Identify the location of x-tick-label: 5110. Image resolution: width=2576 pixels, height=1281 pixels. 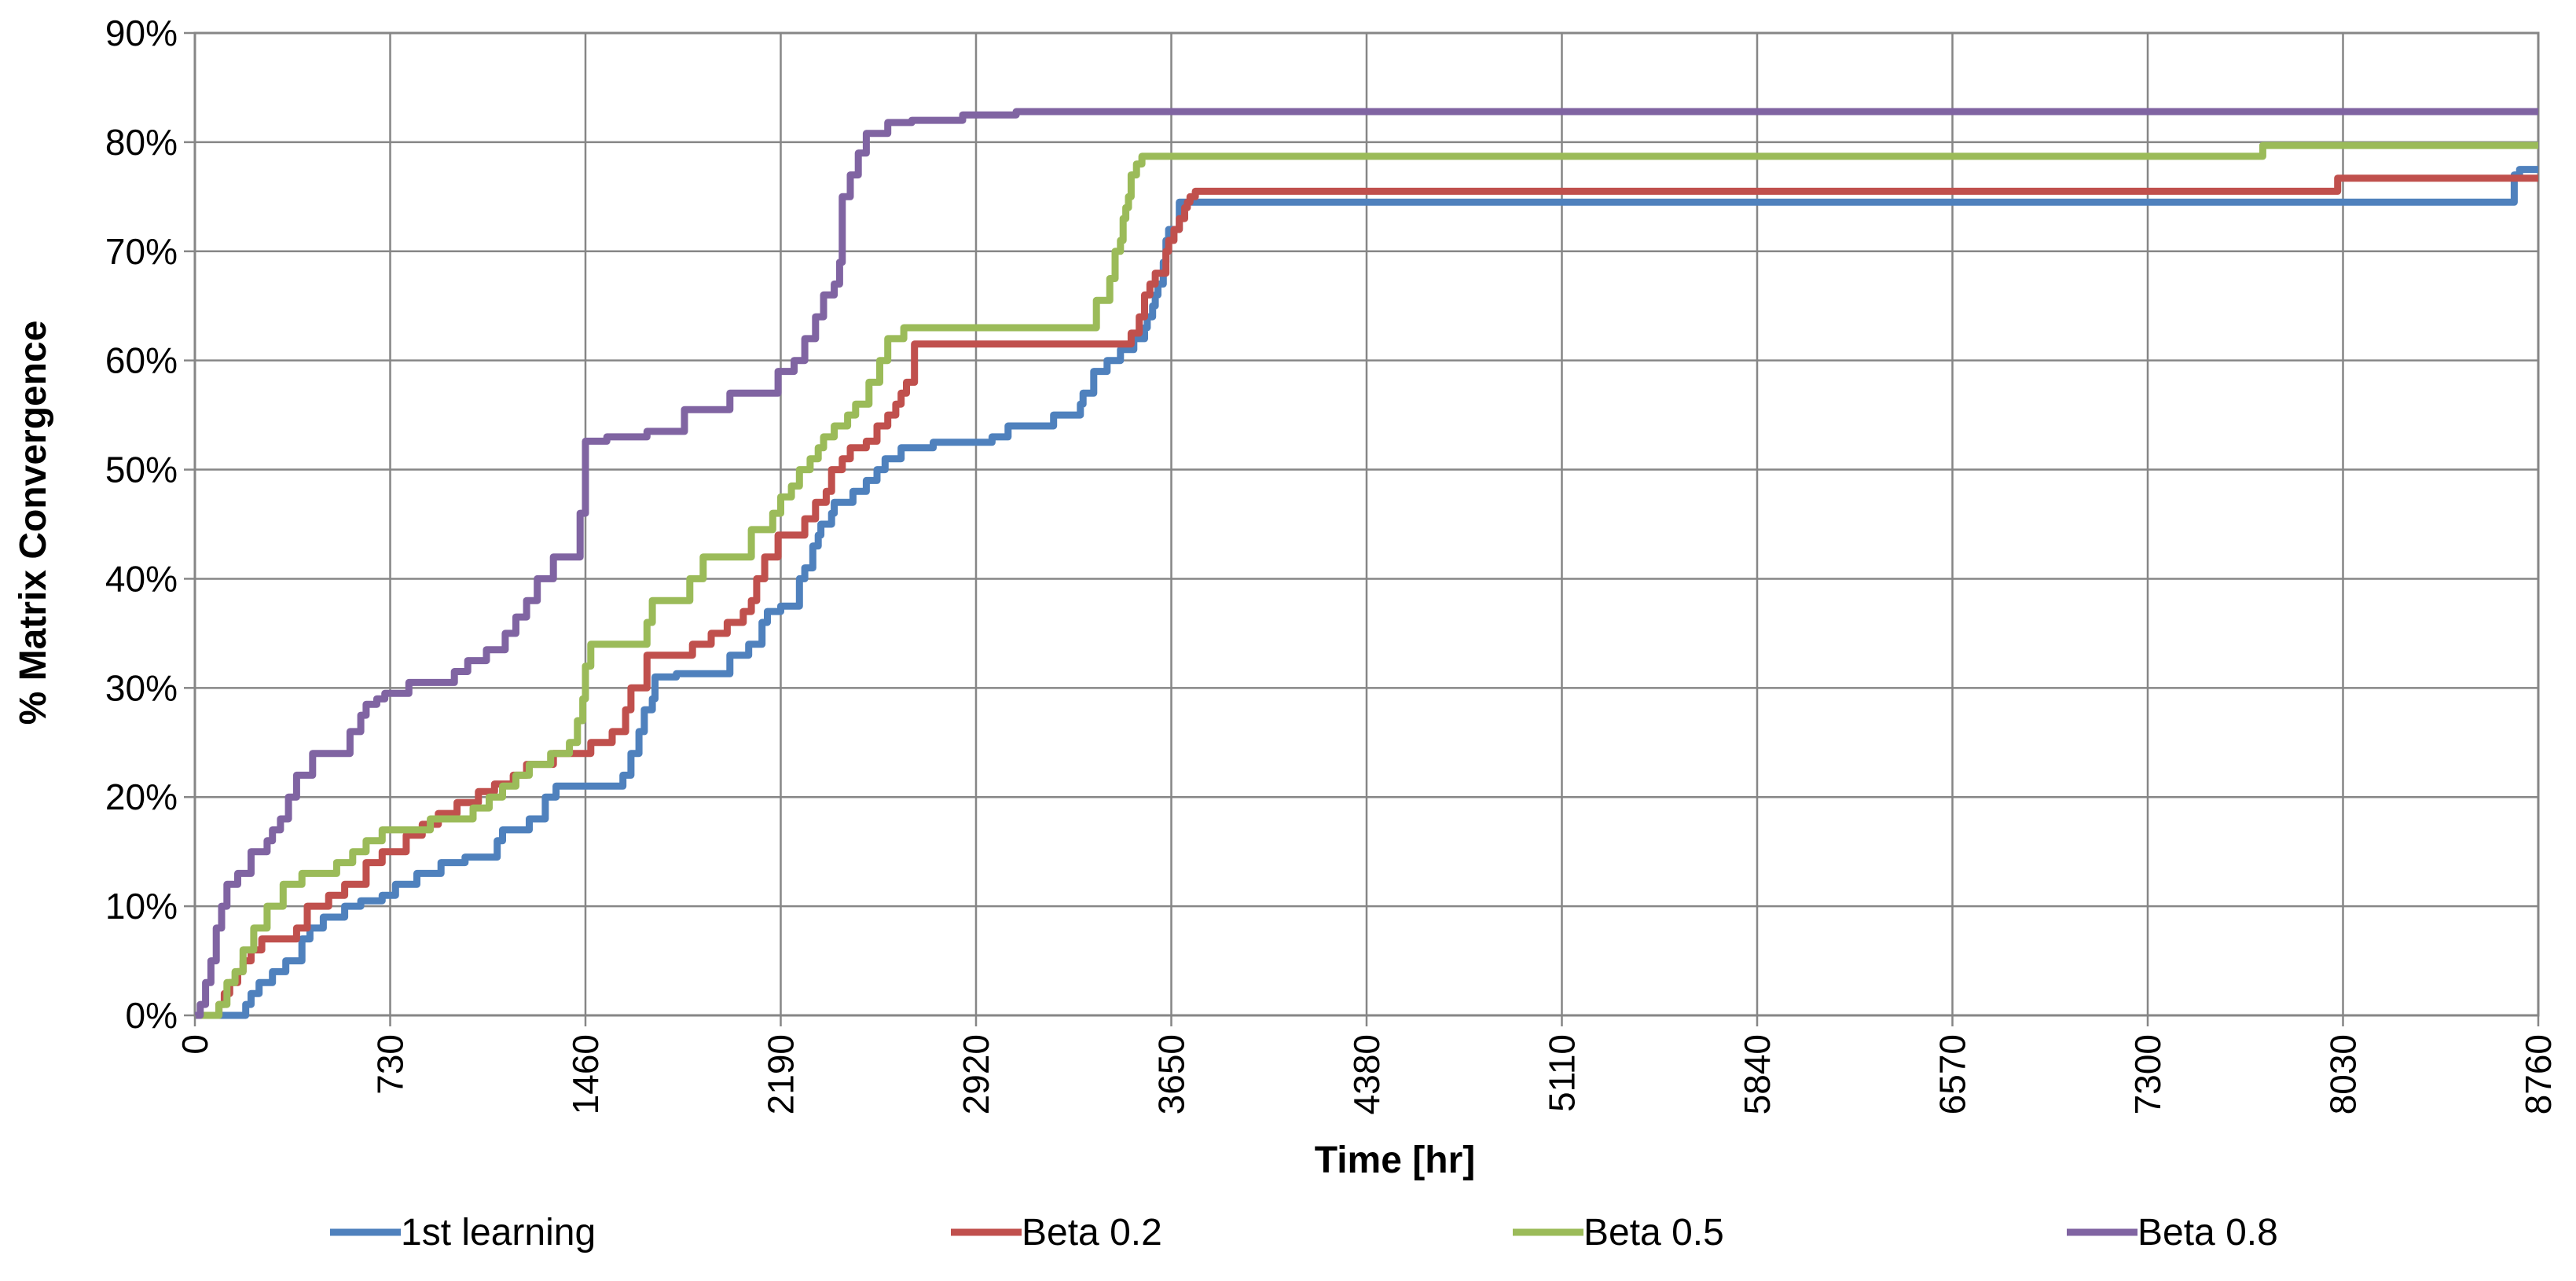
(1562, 1073).